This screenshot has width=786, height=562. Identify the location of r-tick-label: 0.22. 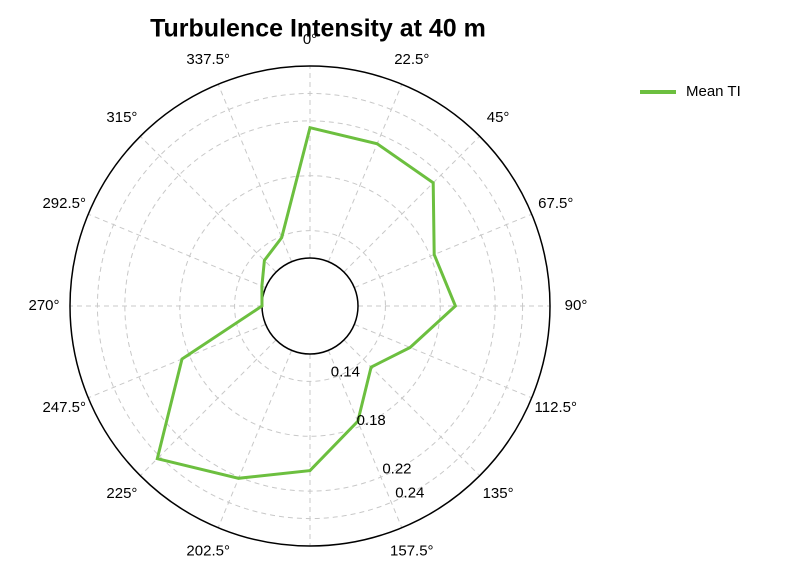
(396, 468).